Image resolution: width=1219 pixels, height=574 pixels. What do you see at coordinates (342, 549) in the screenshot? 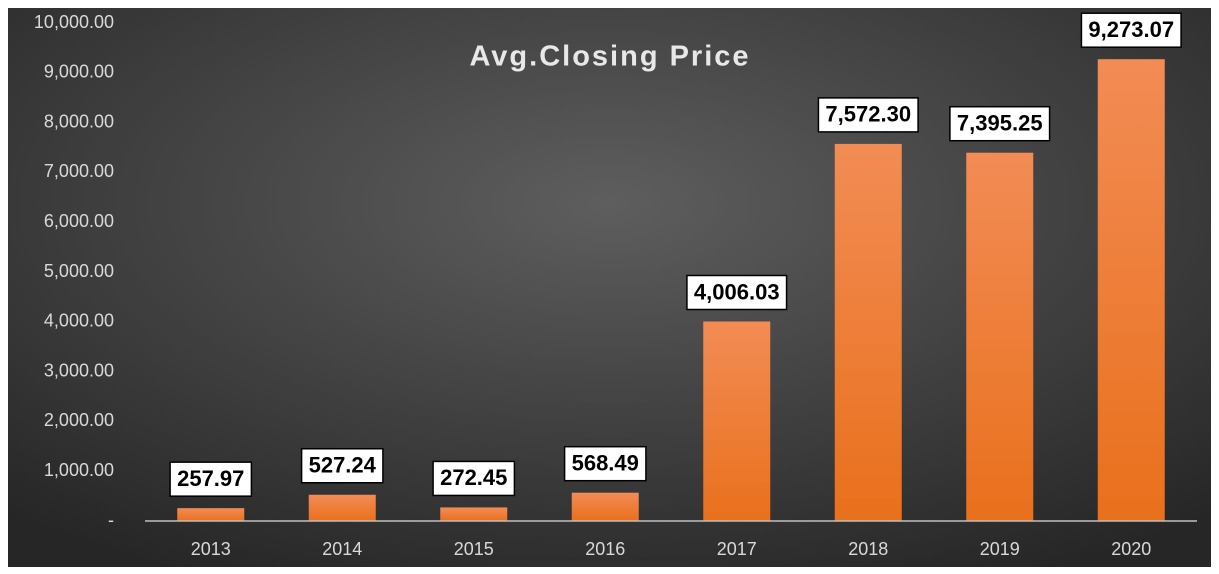
I see `x-tick-label: 2014` at bounding box center [342, 549].